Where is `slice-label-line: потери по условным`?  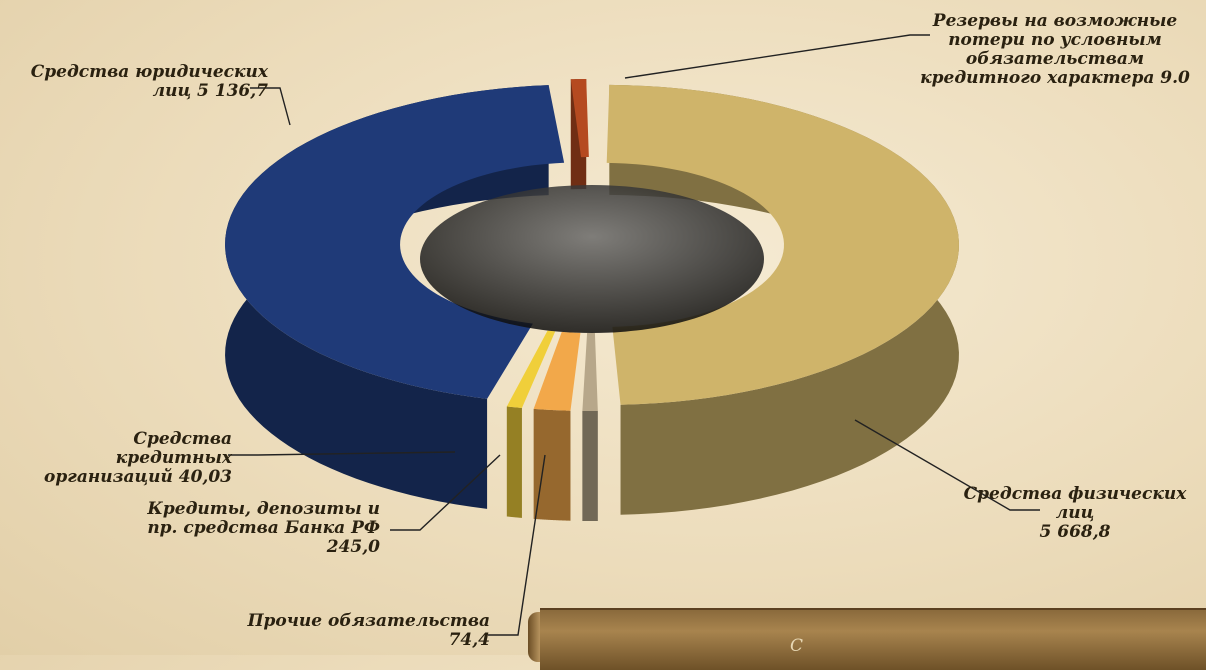
slice-label-line: потери по условным is located at coordinates (1055, 40).